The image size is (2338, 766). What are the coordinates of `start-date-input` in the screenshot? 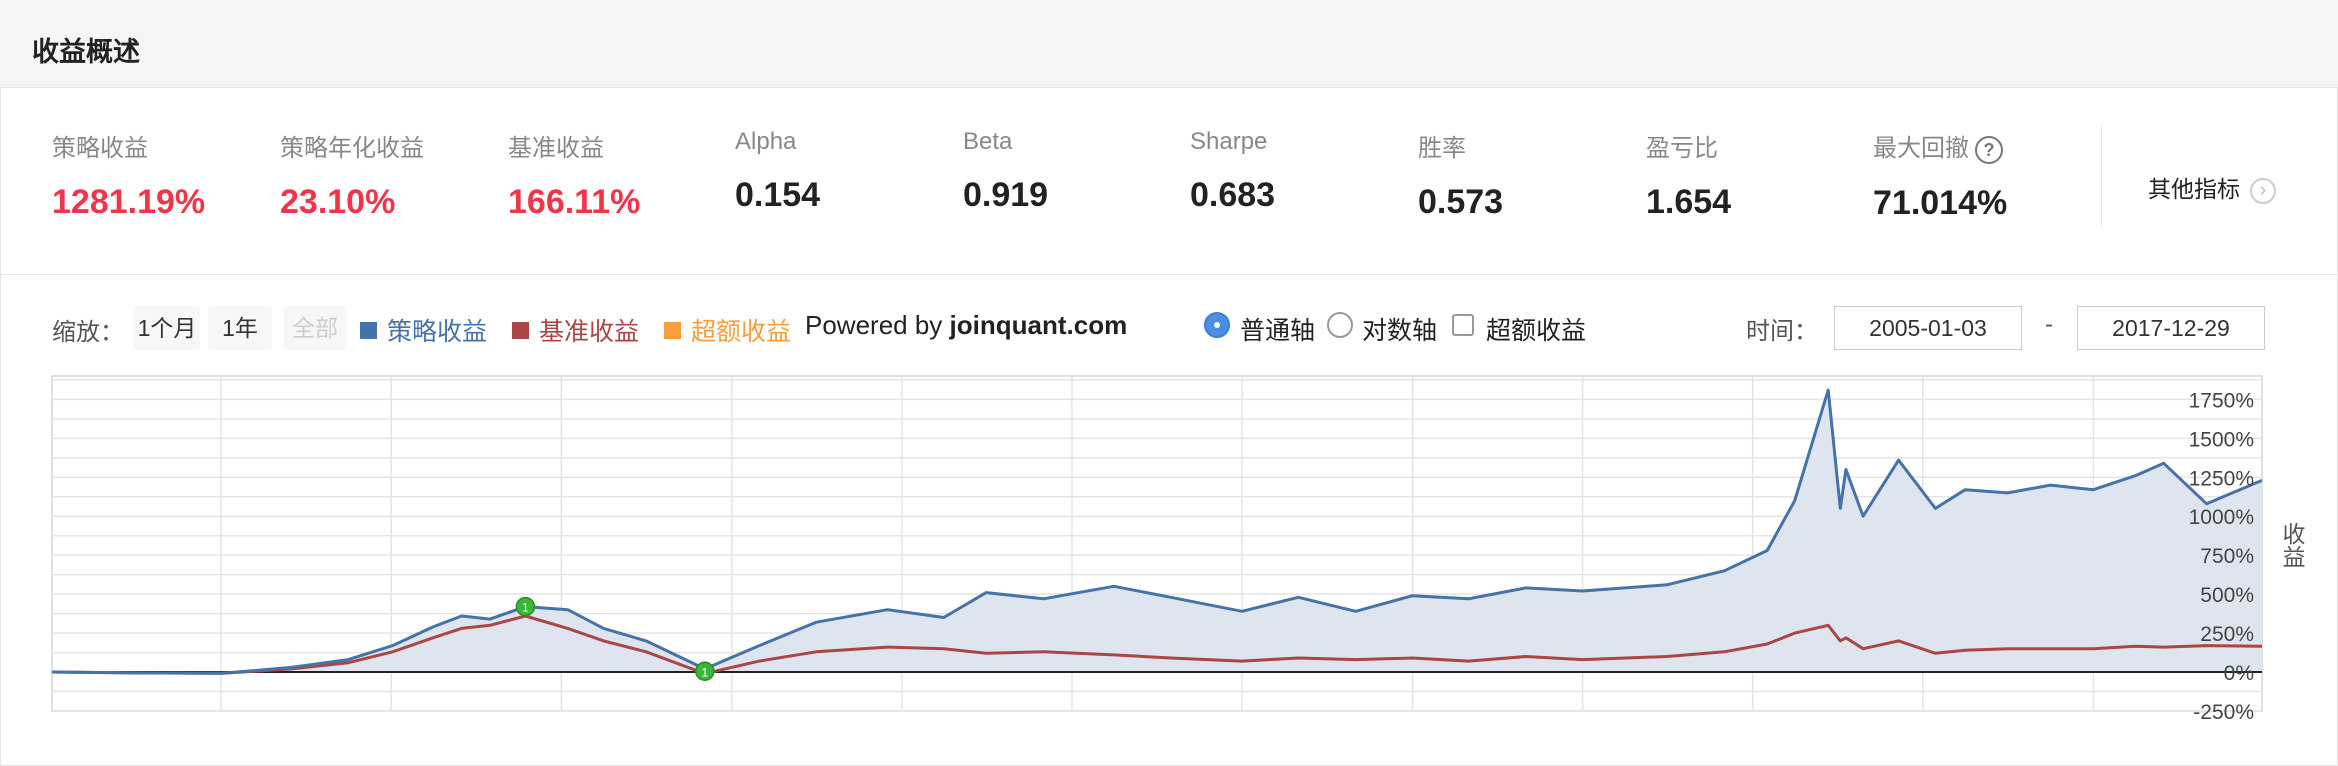 It's located at (1928, 328).